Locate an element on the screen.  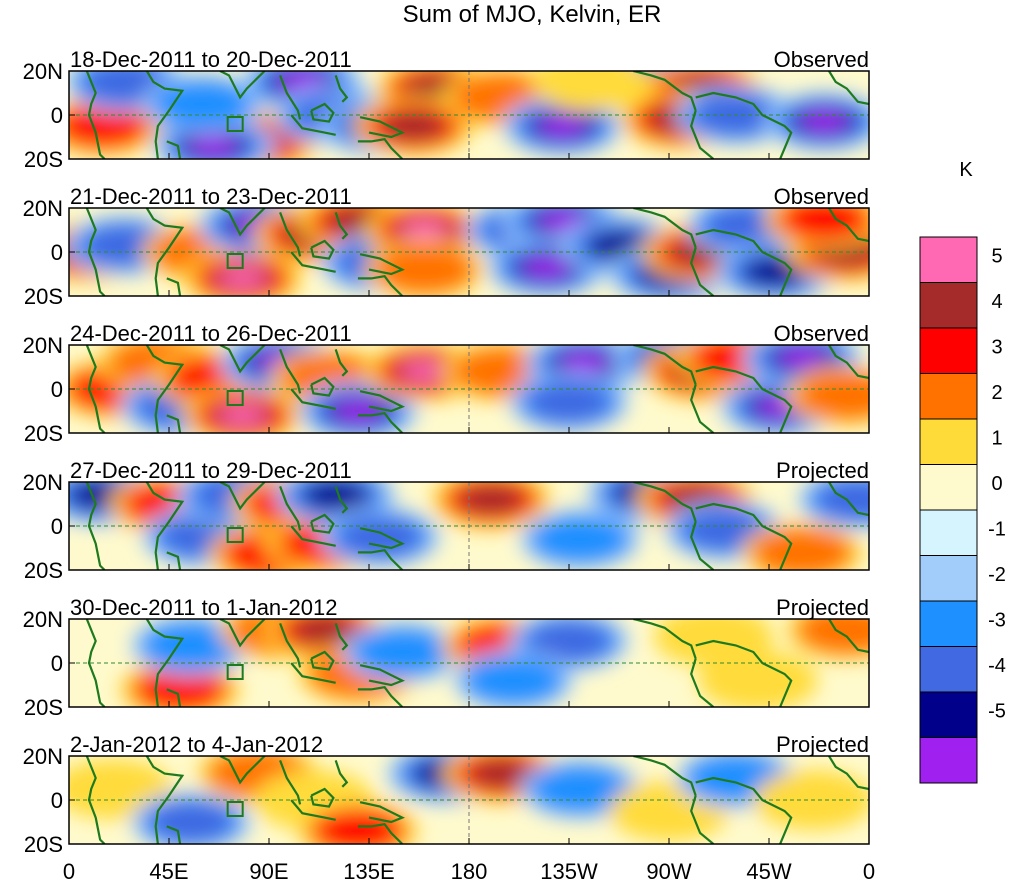
colorbar-label: 1 is located at coordinates (996, 439).